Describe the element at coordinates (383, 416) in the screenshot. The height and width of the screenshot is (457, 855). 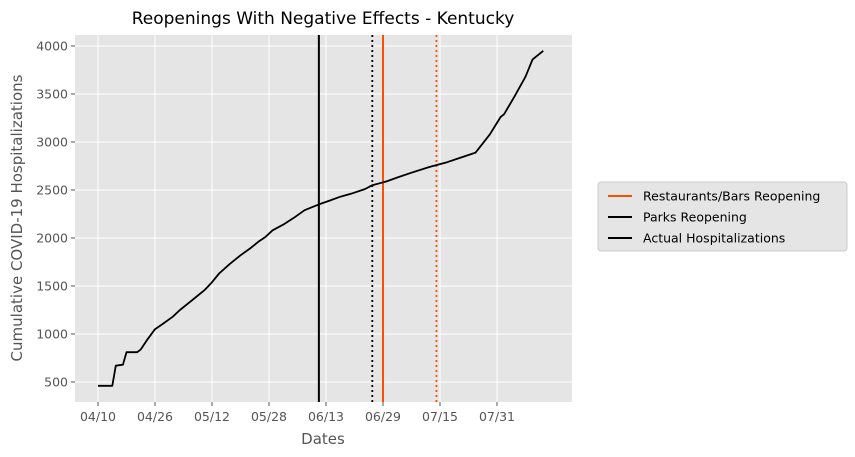
I see `x-tick-label: 06/29` at that location.